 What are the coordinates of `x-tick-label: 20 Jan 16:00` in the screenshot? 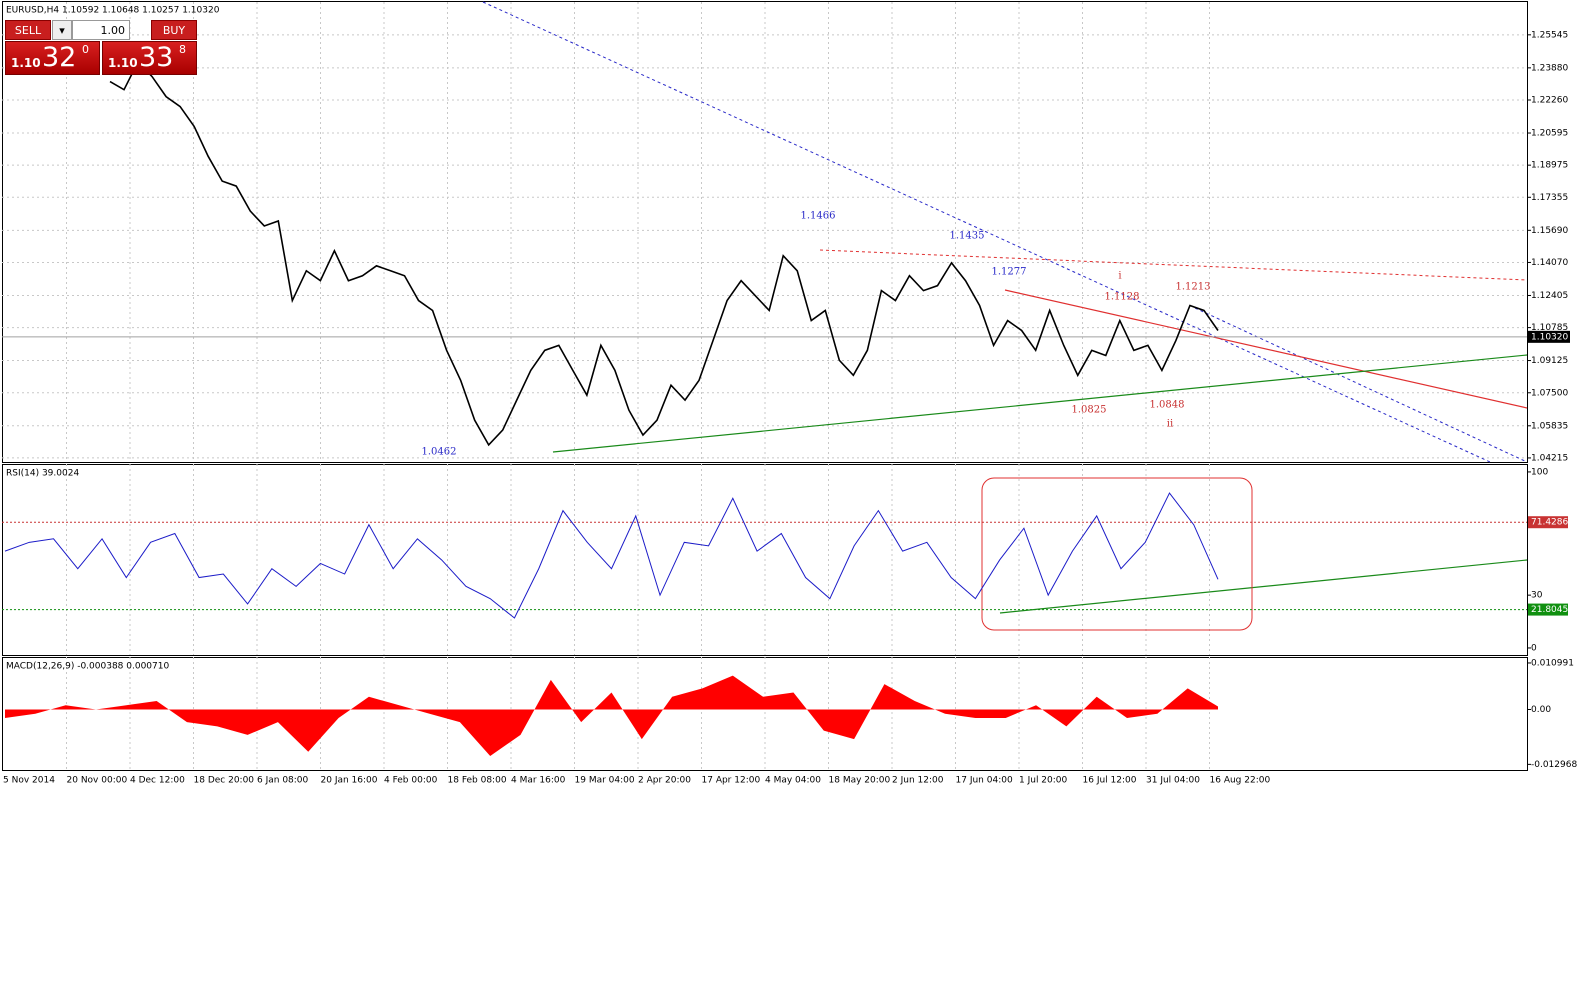 It's located at (349, 781).